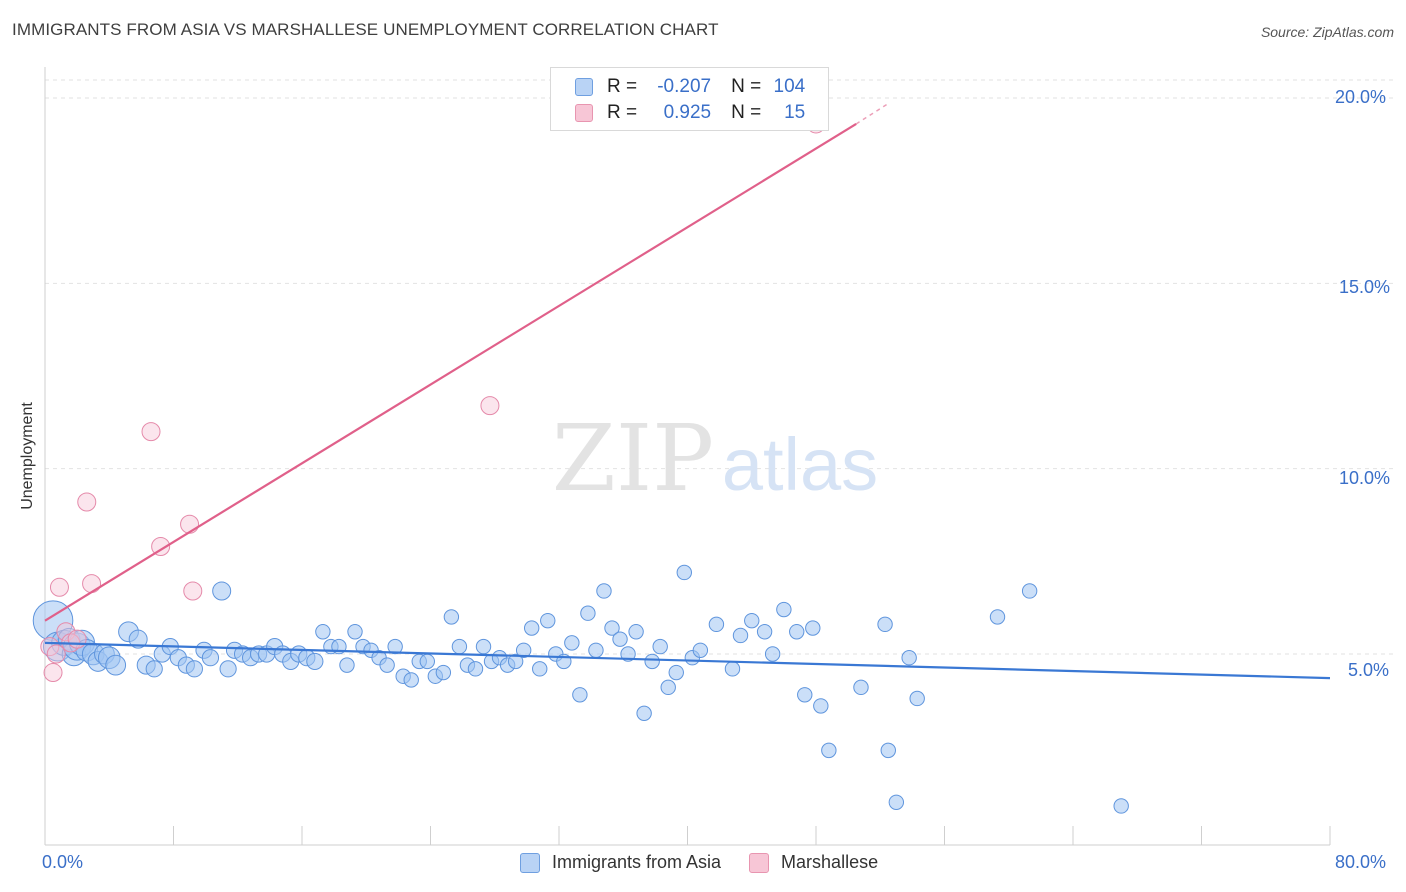 The width and height of the screenshot is (1406, 892). What do you see at coordinates (830, 862) in the screenshot?
I see `legend-label-marshallese: Marshallese` at bounding box center [830, 862].